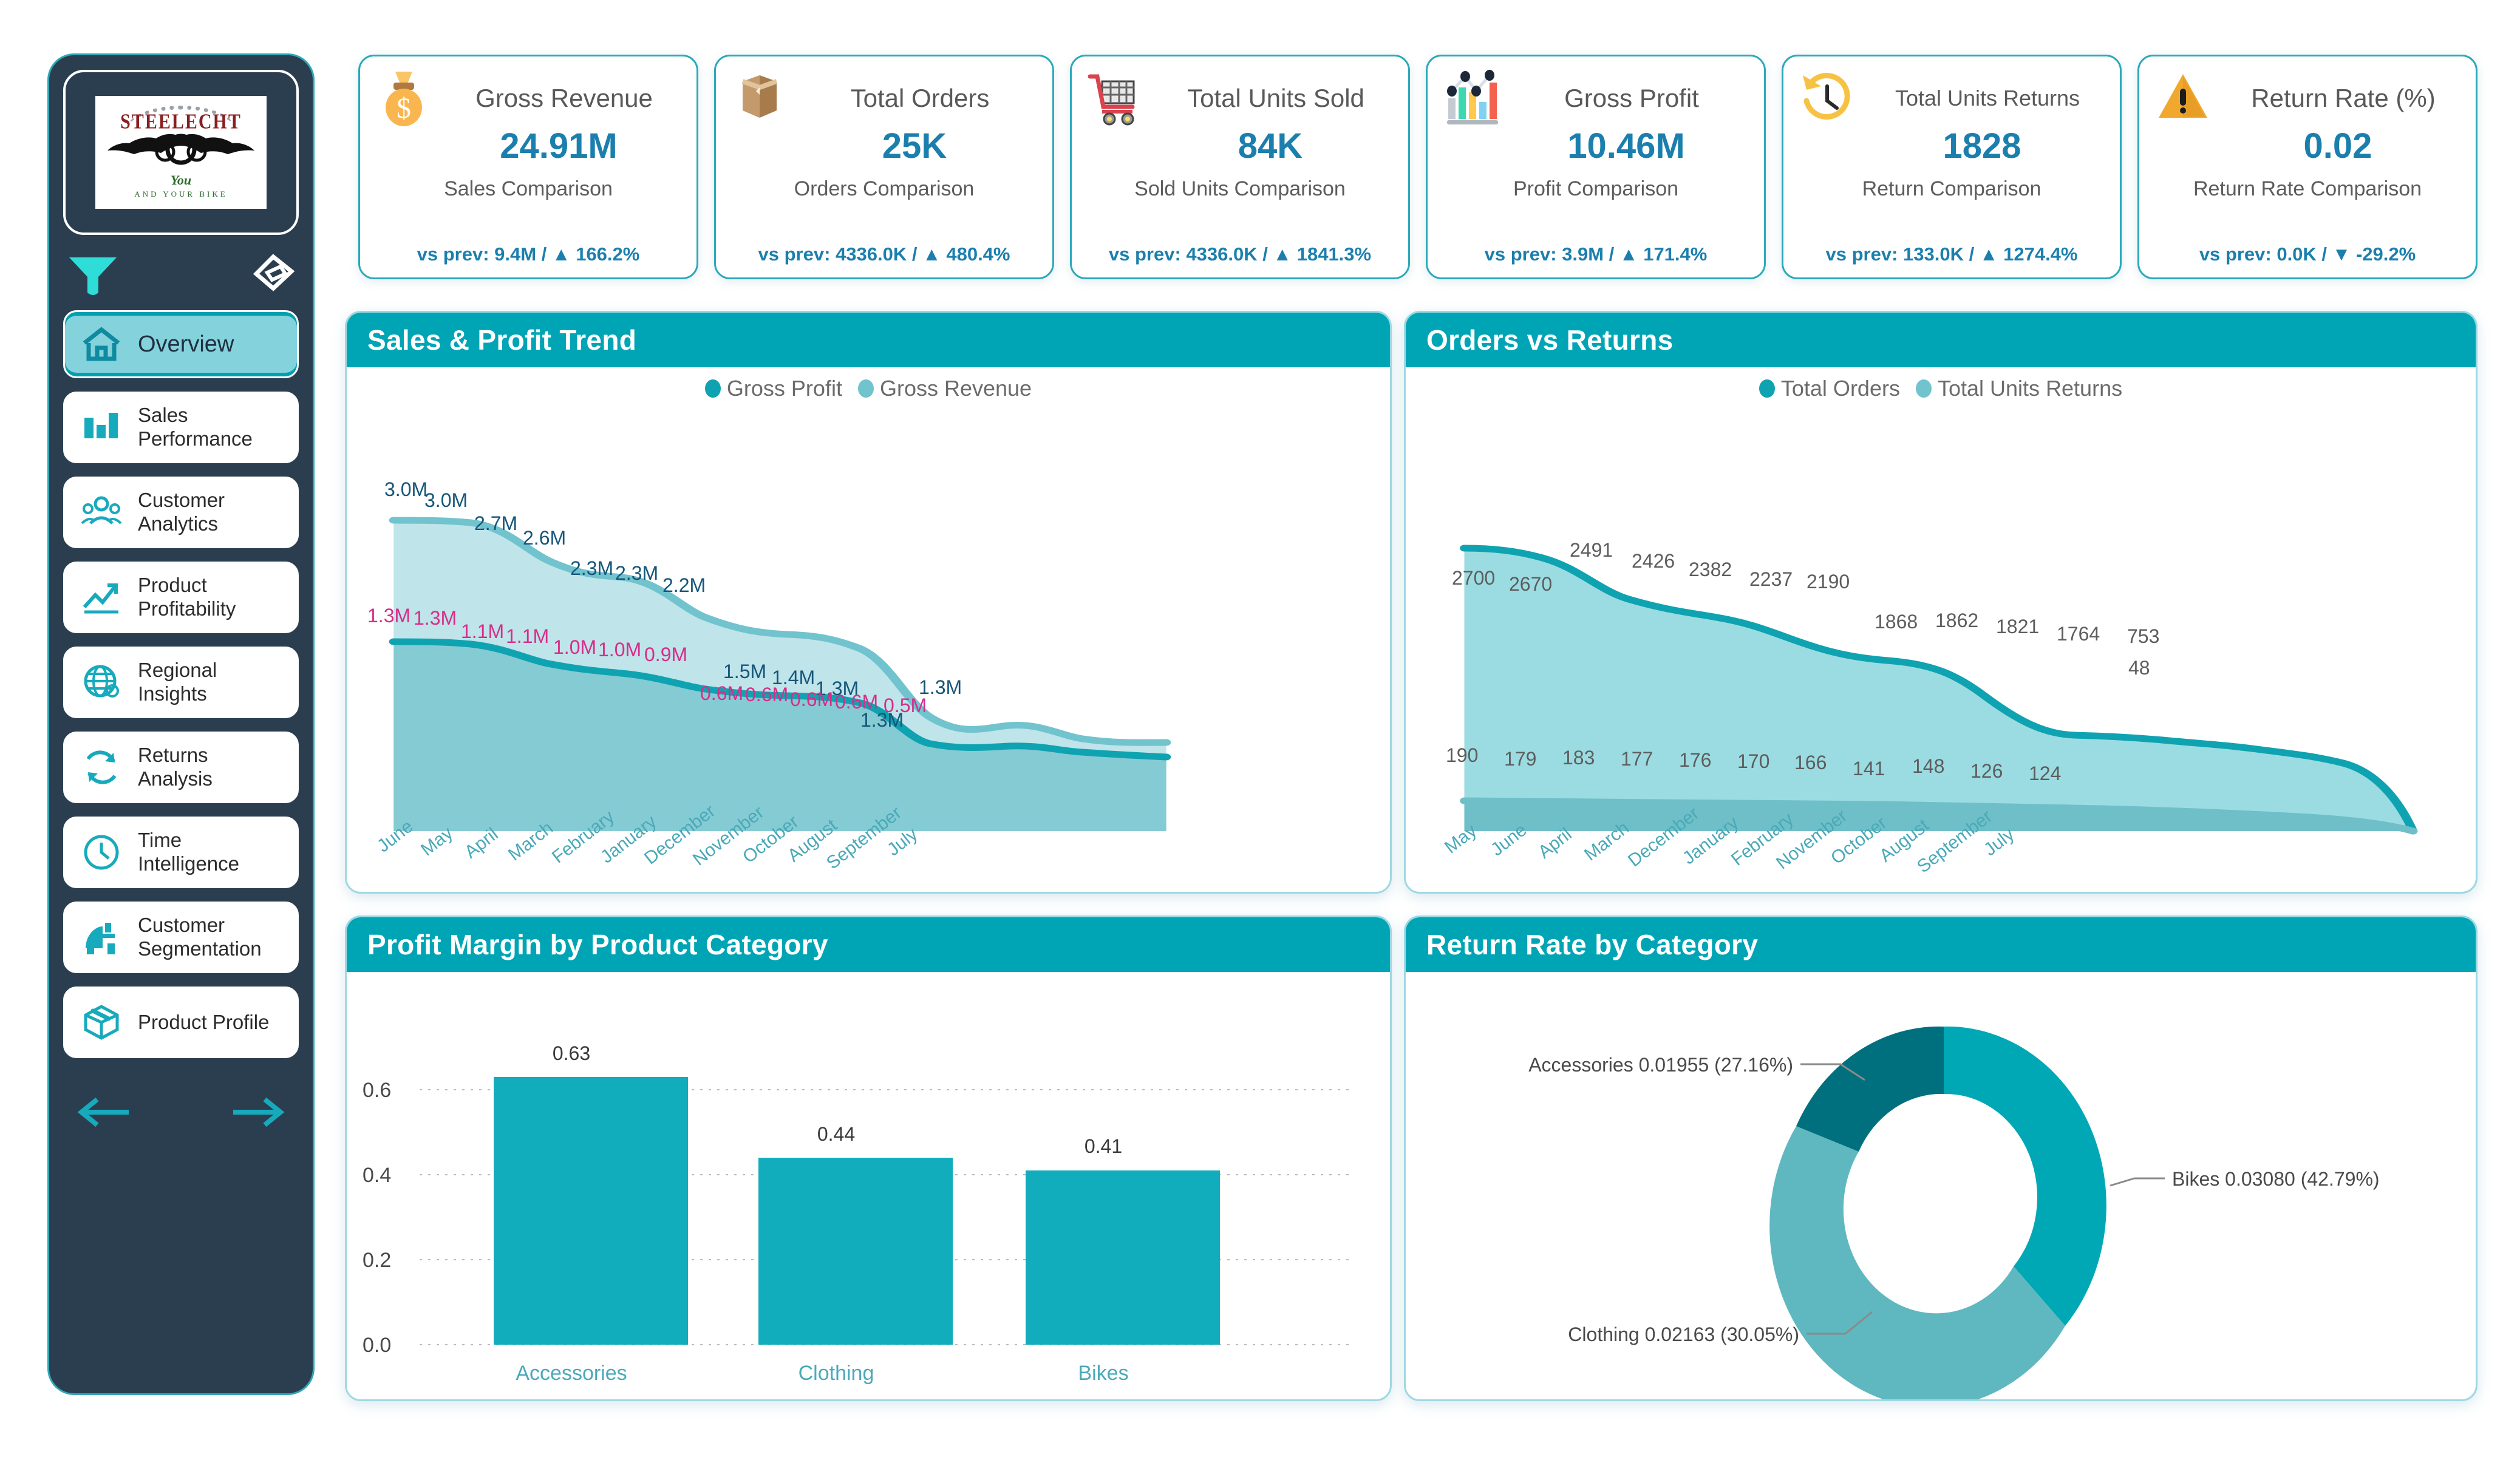  Describe the element at coordinates (181, 344) in the screenshot. I see `sidebar-item-overview: Overview` at that location.